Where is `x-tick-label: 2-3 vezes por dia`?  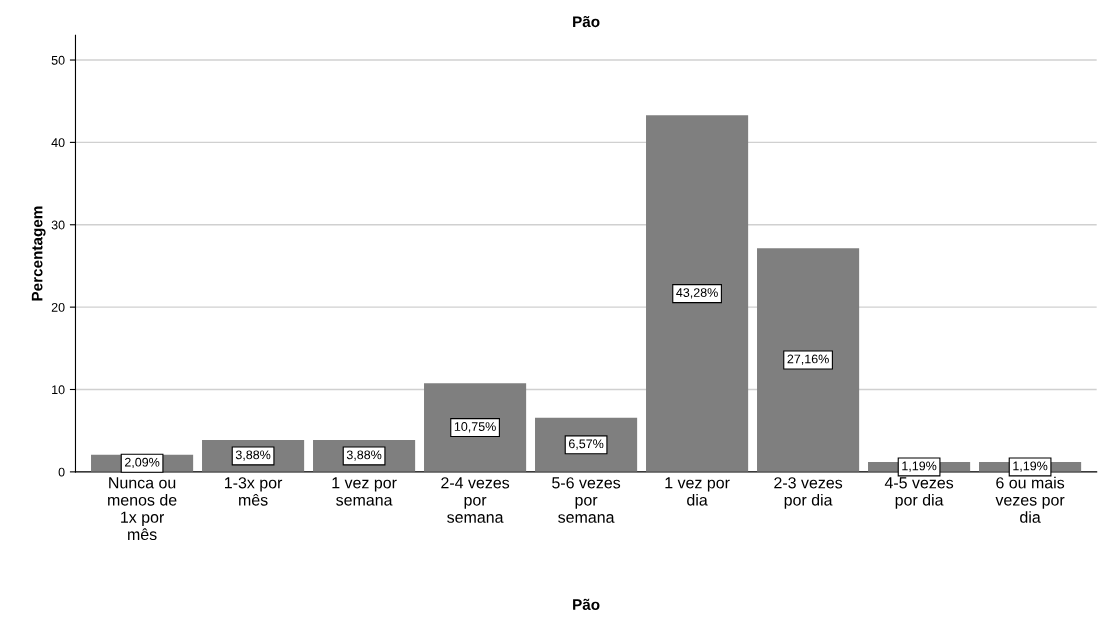 x-tick-label: 2-3 vezes por dia is located at coordinates (808, 493).